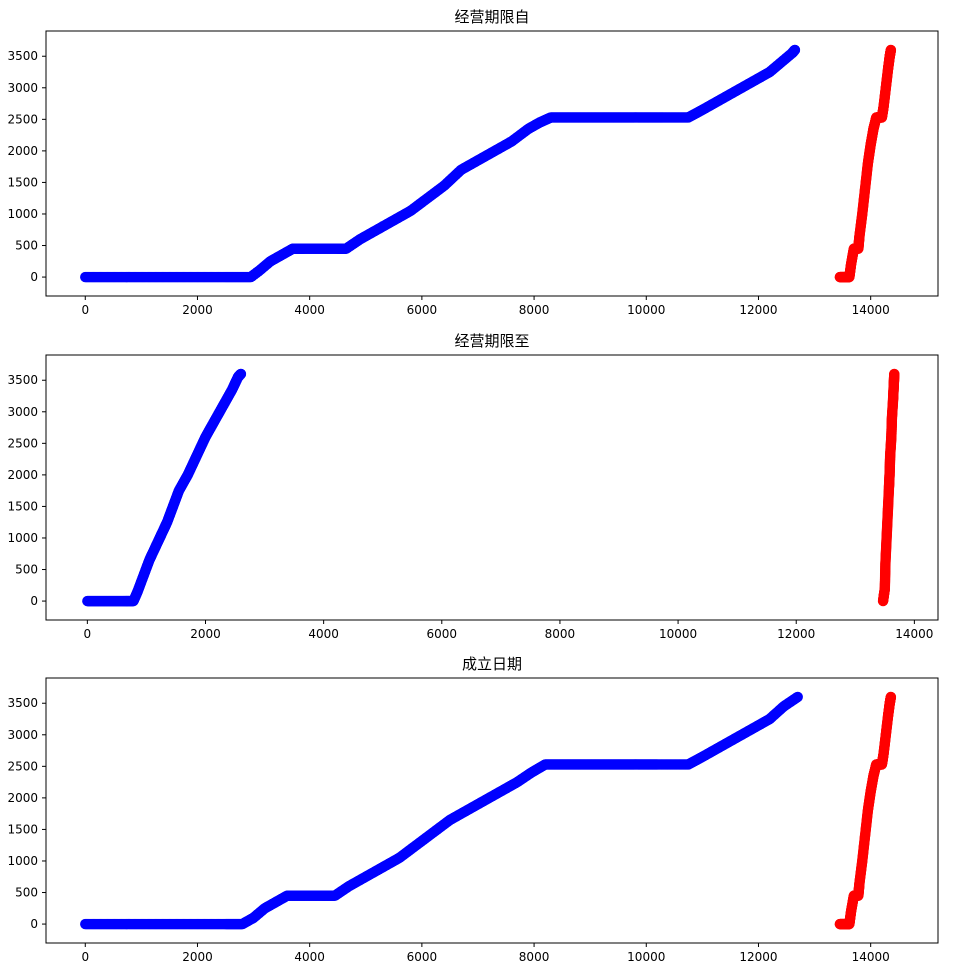  What do you see at coordinates (491, 341) in the screenshot?
I see `chart-title: 经营期限至` at bounding box center [491, 341].